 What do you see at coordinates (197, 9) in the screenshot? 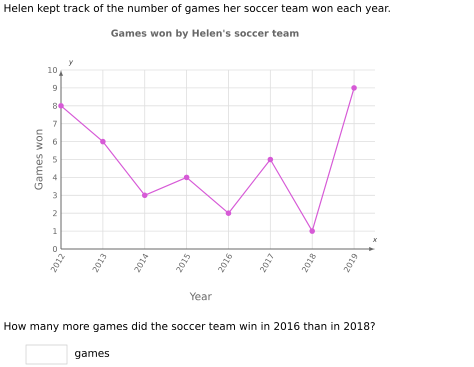
I see `text: Helen kept track of the number of games her soccer team won each year.` at bounding box center [197, 9].